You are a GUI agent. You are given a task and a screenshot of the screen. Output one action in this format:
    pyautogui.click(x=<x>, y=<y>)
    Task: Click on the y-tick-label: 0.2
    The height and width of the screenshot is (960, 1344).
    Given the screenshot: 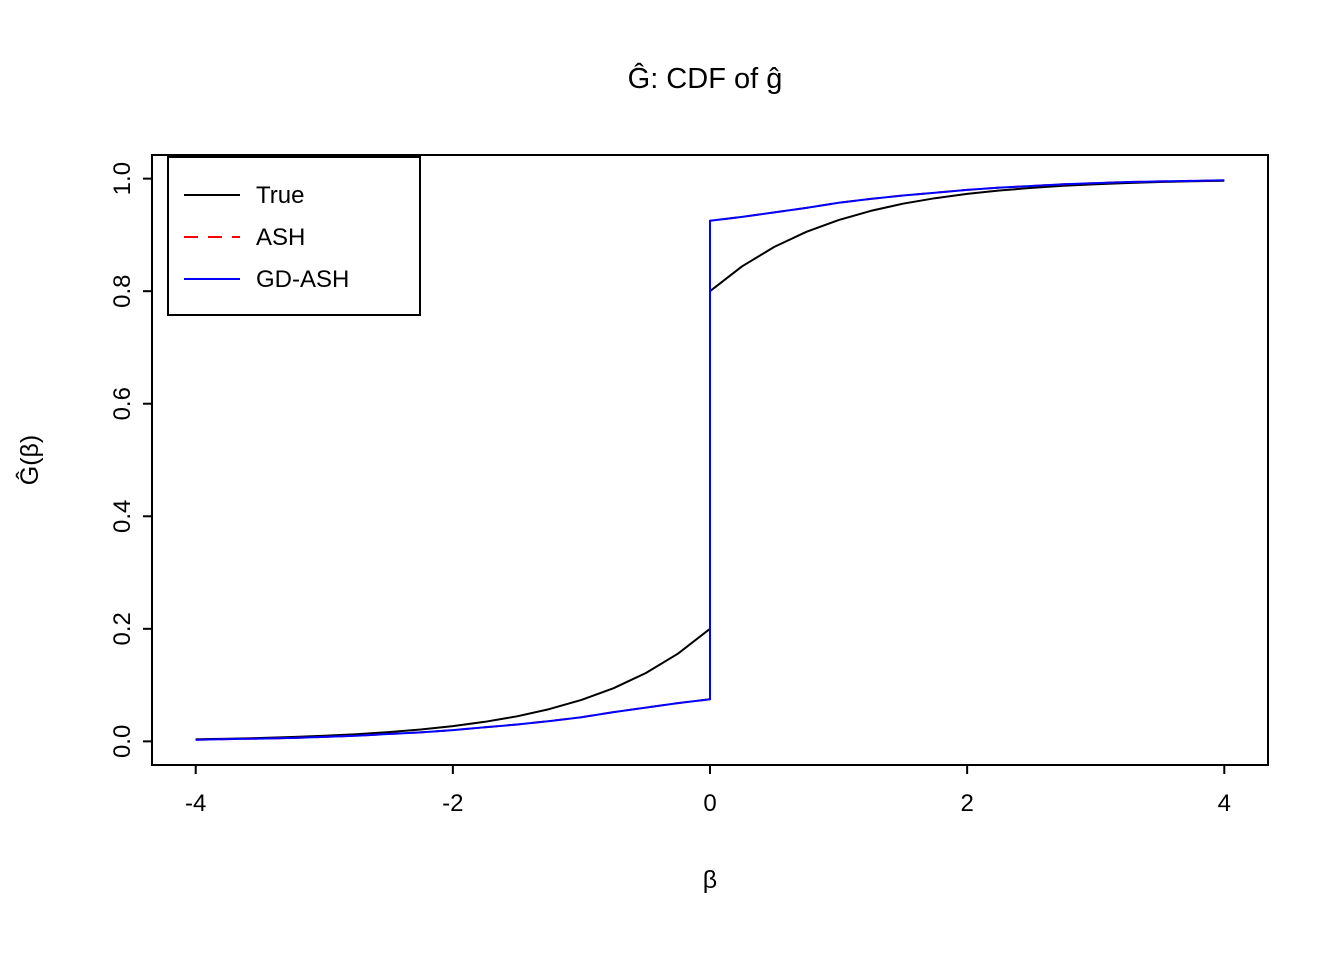 What is the action you would take?
    pyautogui.click(x=122, y=628)
    